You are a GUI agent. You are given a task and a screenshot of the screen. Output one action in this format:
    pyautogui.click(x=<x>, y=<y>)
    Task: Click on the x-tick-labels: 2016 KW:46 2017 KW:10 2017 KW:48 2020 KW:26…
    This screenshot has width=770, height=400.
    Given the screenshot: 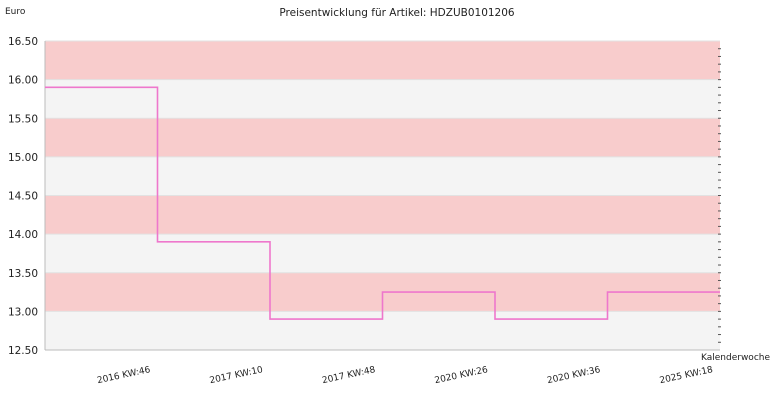 What is the action you would take?
    pyautogui.click(x=405, y=375)
    